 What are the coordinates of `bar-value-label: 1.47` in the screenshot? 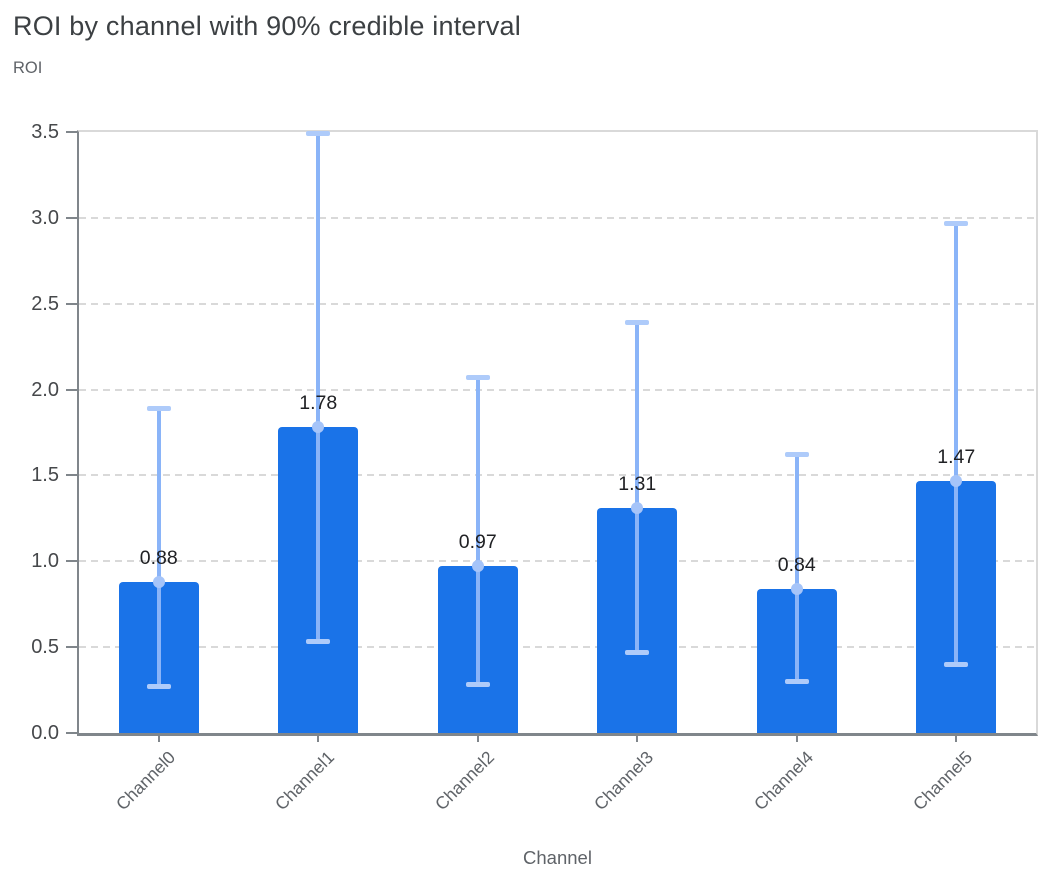 It's located at (956, 456).